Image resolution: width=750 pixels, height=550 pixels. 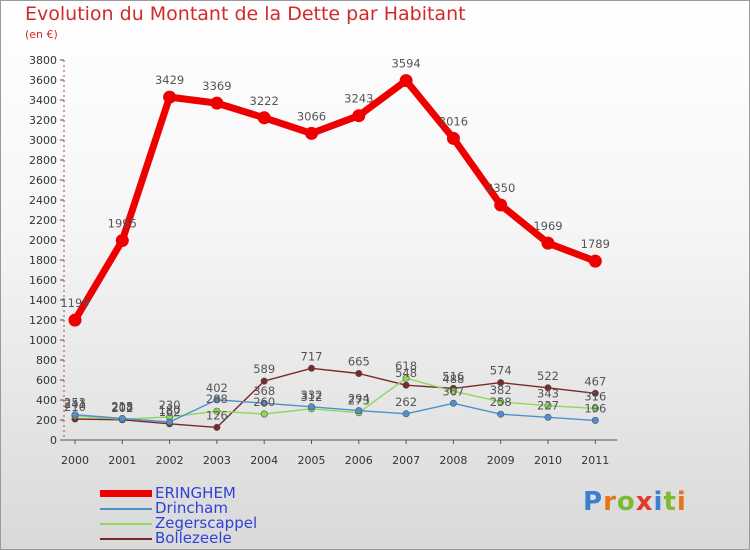 I want to click on y-tick-label: 2000, so click(x=43, y=240).